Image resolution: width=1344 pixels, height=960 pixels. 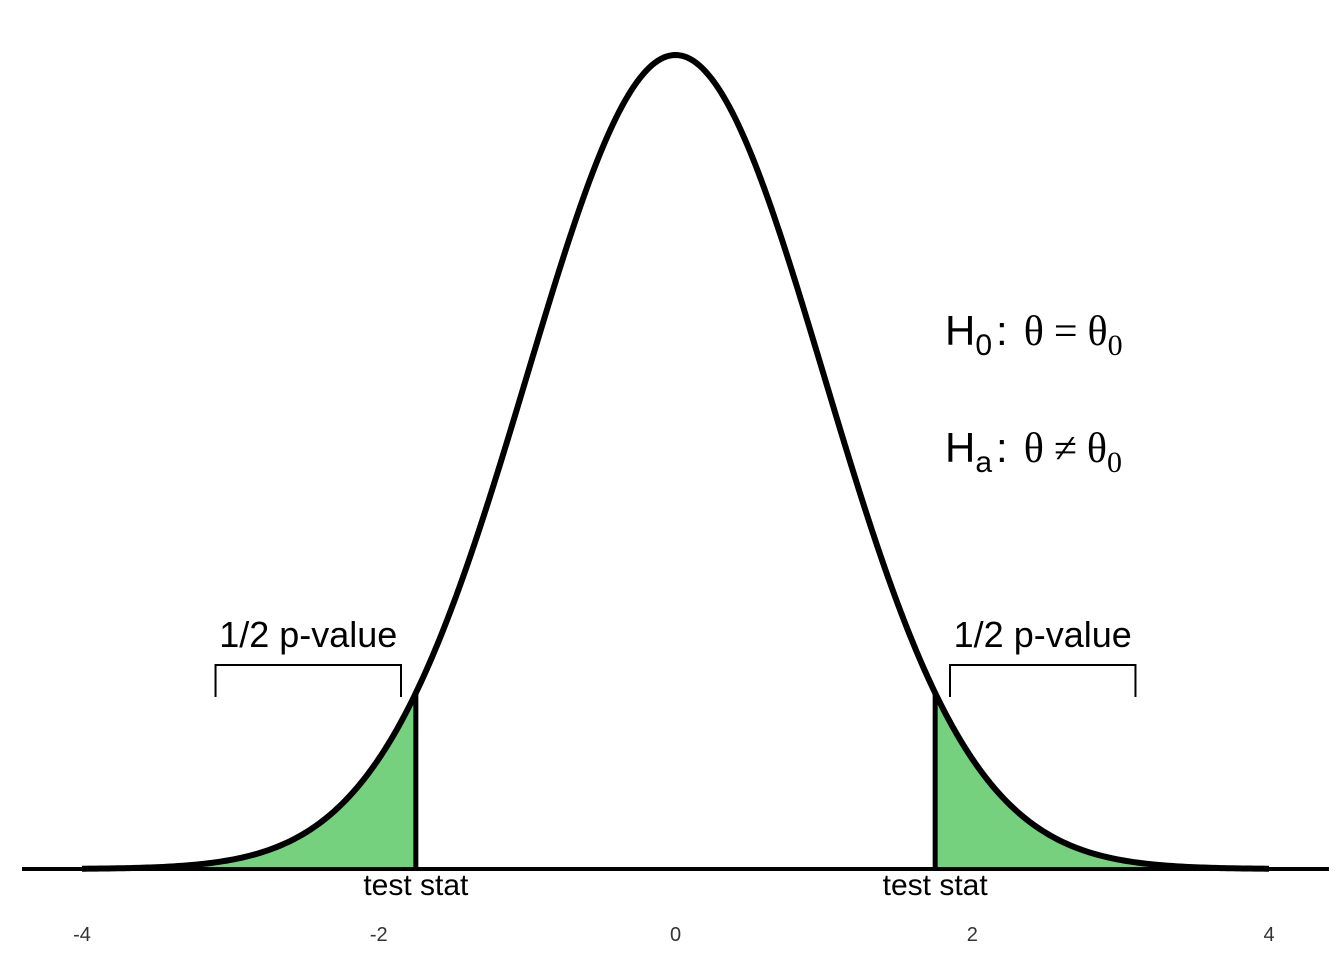 What do you see at coordinates (308, 680) in the screenshot?
I see `left-p-value-bracket` at bounding box center [308, 680].